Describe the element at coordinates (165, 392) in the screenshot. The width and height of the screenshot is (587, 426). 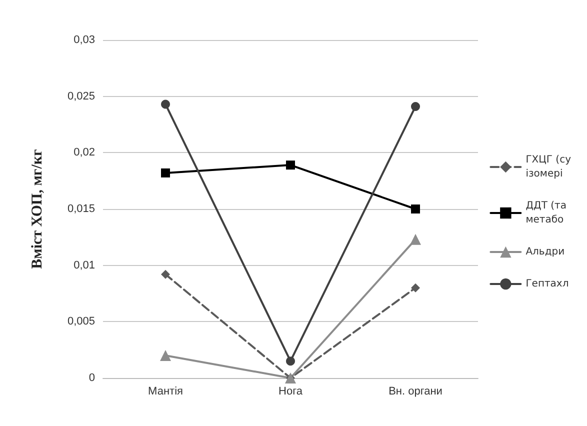
I see `x-tick-label: Мантія` at that location.